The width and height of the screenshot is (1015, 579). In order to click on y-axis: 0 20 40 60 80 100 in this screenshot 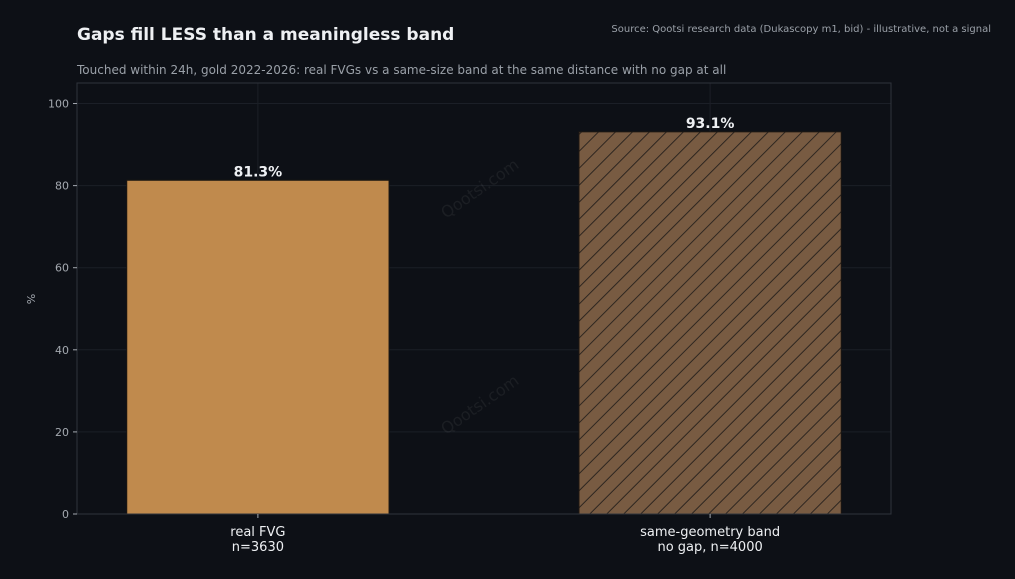, I will do `click(62, 309)`.